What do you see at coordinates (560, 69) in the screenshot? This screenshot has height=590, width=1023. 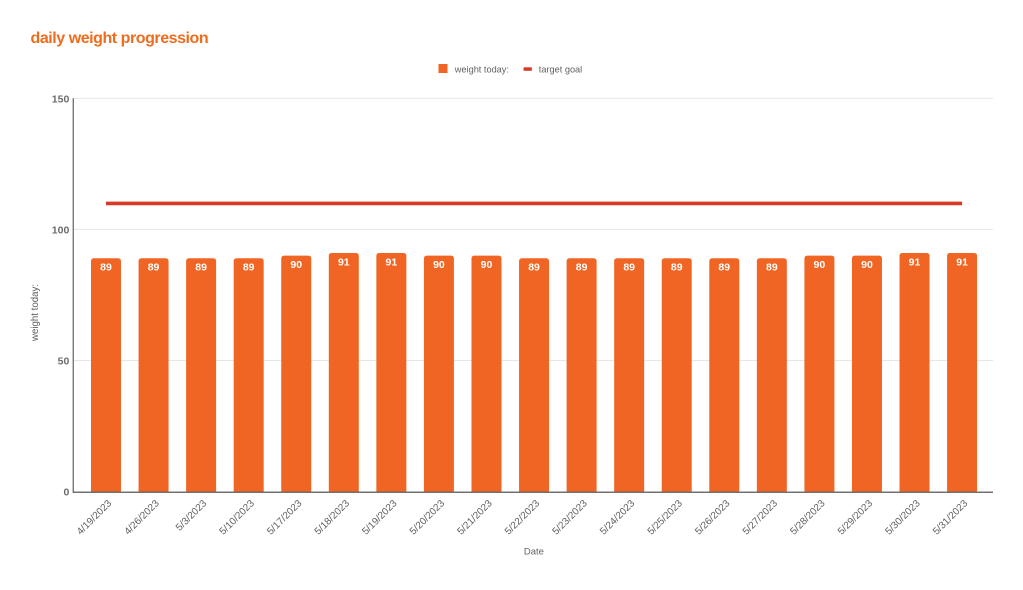 I see `svg-text: target goal` at bounding box center [560, 69].